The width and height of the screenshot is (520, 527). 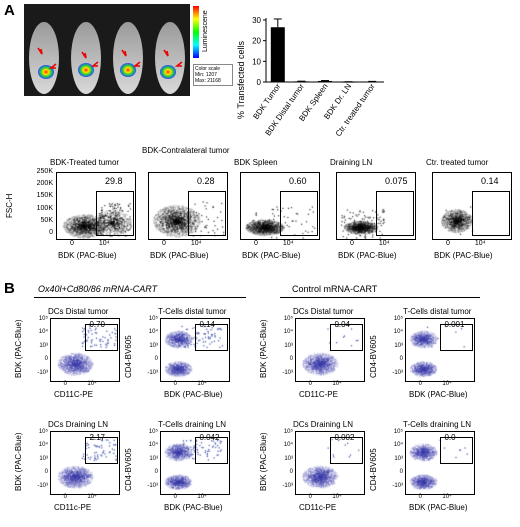 What do you see at coordinates (44, 208) in the screenshot?
I see `flow-a-ytick: 100K` at bounding box center [44, 208].